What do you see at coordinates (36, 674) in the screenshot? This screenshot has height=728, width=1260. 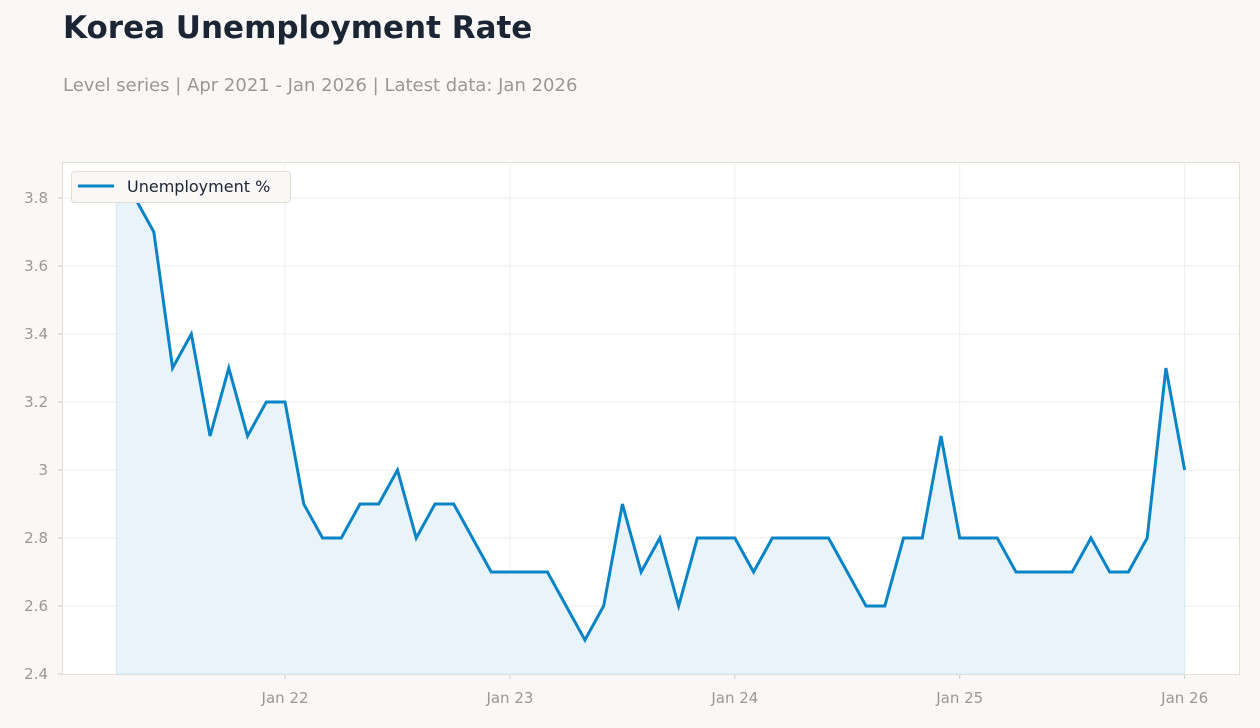 I see `y-tick-label: 2.4` at bounding box center [36, 674].